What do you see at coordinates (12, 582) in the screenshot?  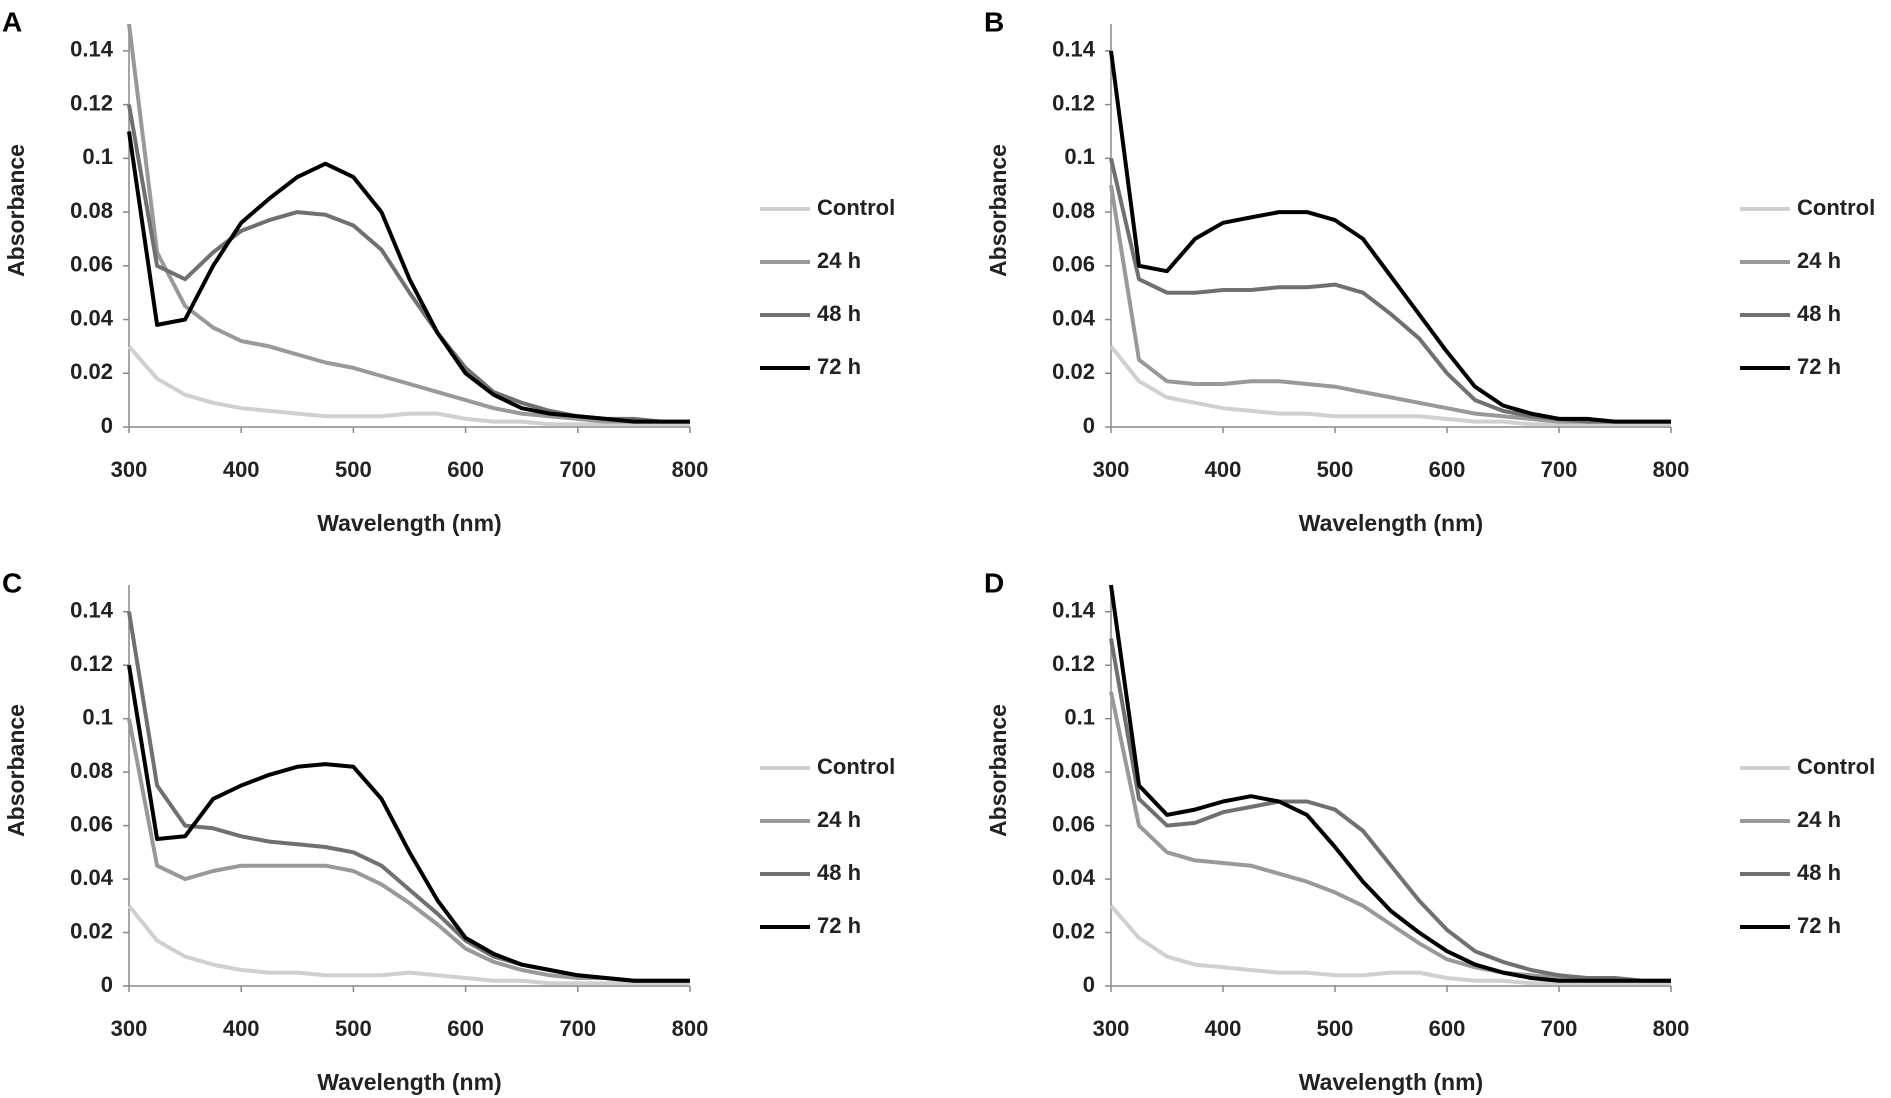 I see `panel-letter: C` at bounding box center [12, 582].